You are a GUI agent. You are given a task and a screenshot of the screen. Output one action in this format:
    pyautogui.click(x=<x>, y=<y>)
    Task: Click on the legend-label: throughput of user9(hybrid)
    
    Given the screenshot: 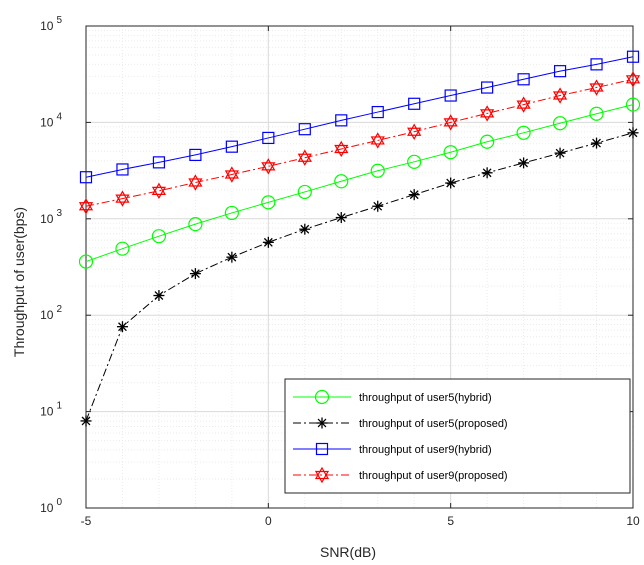 What is the action you would take?
    pyautogui.click(x=425, y=450)
    